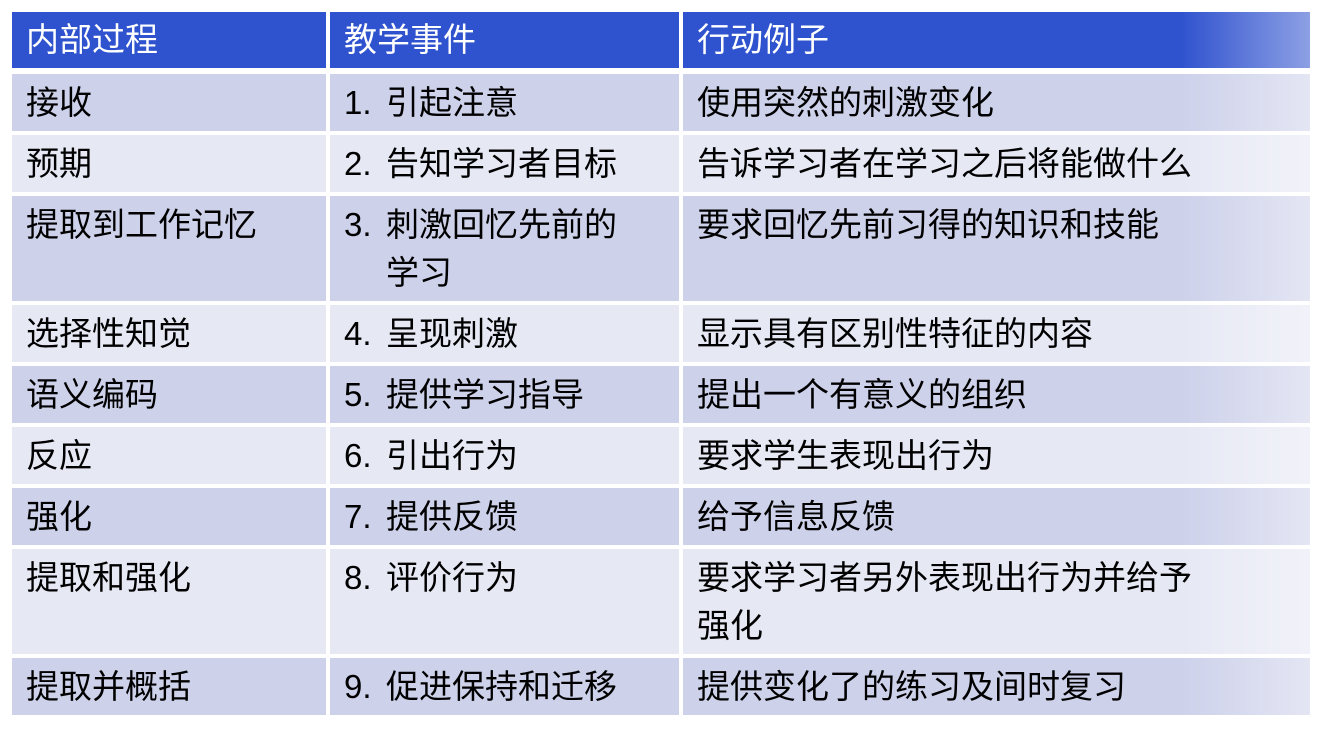  I want to click on header-action-example: 行动例子, so click(996, 40).